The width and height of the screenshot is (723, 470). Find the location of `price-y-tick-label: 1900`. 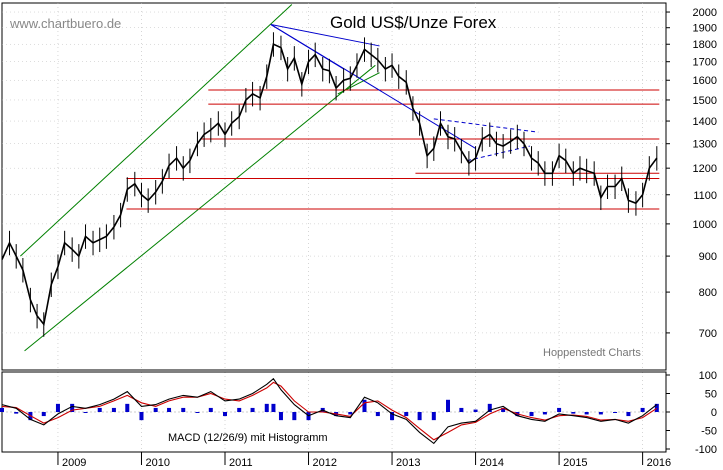

price-y-tick-label: 1900 is located at coordinates (705, 29).